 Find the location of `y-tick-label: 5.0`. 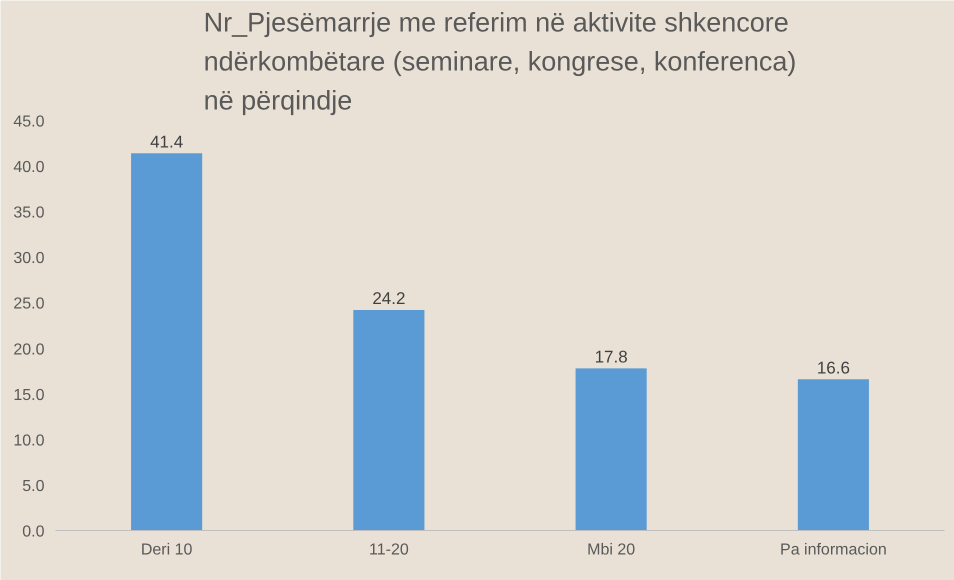

y-tick-label: 5.0 is located at coordinates (33, 486).